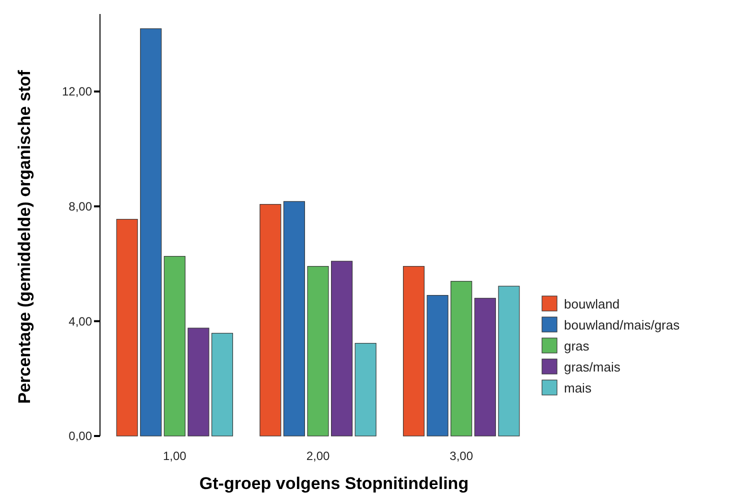  Describe the element at coordinates (462, 456) in the screenshot. I see `x-tick-label: 3,00` at that location.